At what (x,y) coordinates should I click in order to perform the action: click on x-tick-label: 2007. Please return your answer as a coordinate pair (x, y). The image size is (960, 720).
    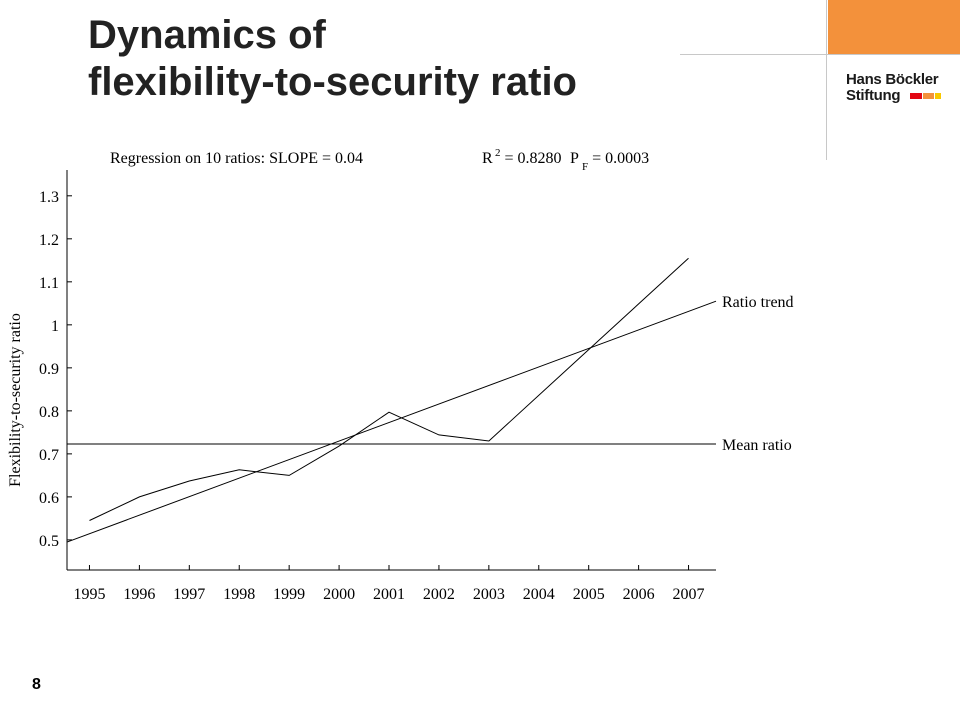
    Looking at the image, I should click on (689, 594).